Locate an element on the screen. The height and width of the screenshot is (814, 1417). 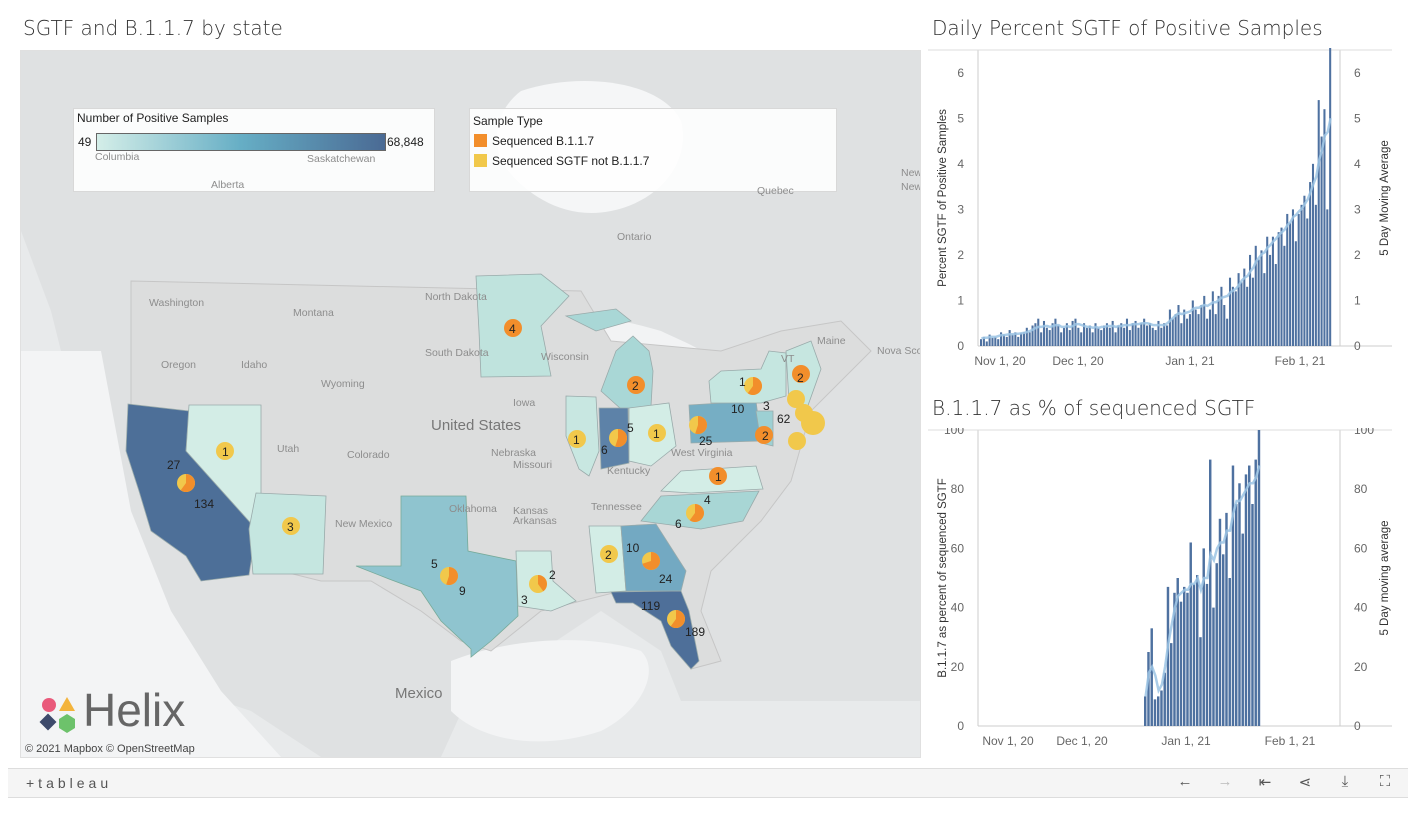
redo-button: → is located at coordinates (1225, 781).